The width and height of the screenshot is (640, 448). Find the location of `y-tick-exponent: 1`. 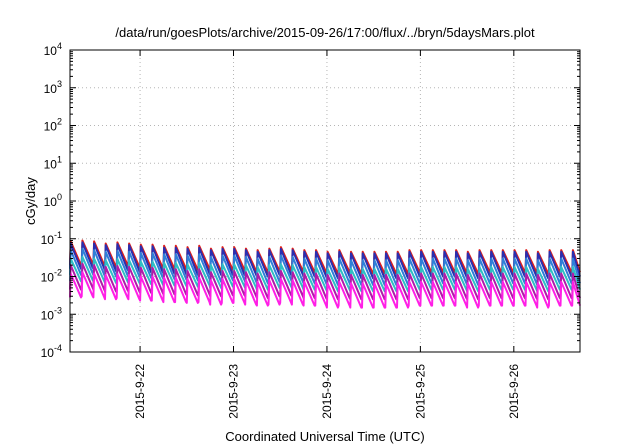

y-tick-exponent: 1 is located at coordinates (59, 159).